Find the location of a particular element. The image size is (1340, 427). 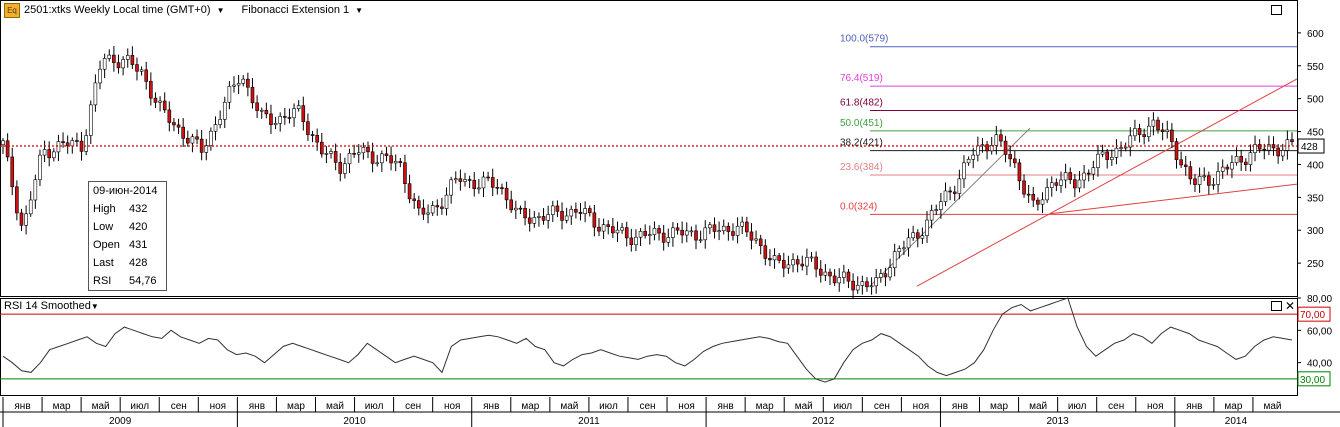

close-icon: ✕ is located at coordinates (1290, 306).